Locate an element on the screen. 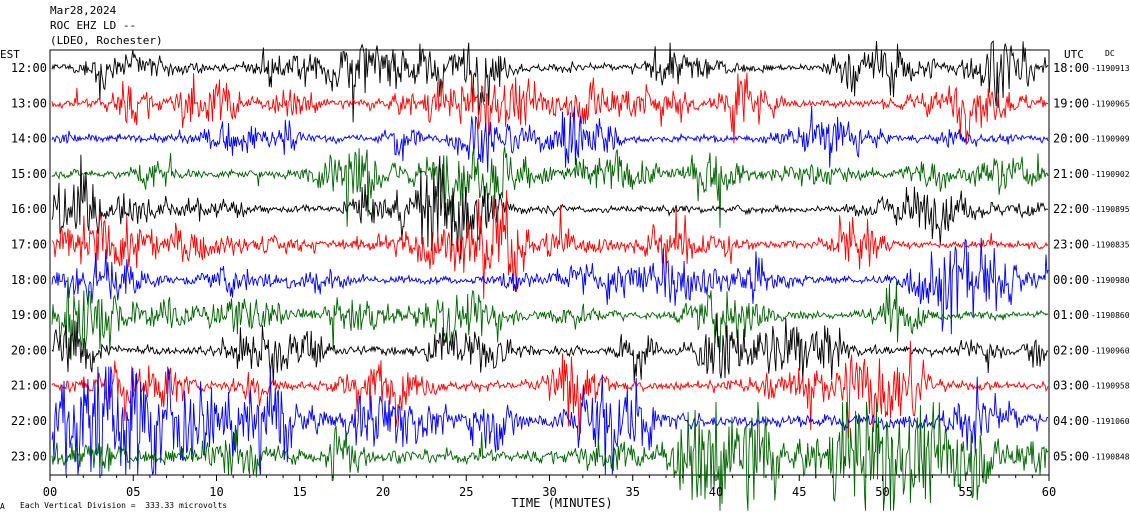  x-tick-label: 30 is located at coordinates (549, 492).